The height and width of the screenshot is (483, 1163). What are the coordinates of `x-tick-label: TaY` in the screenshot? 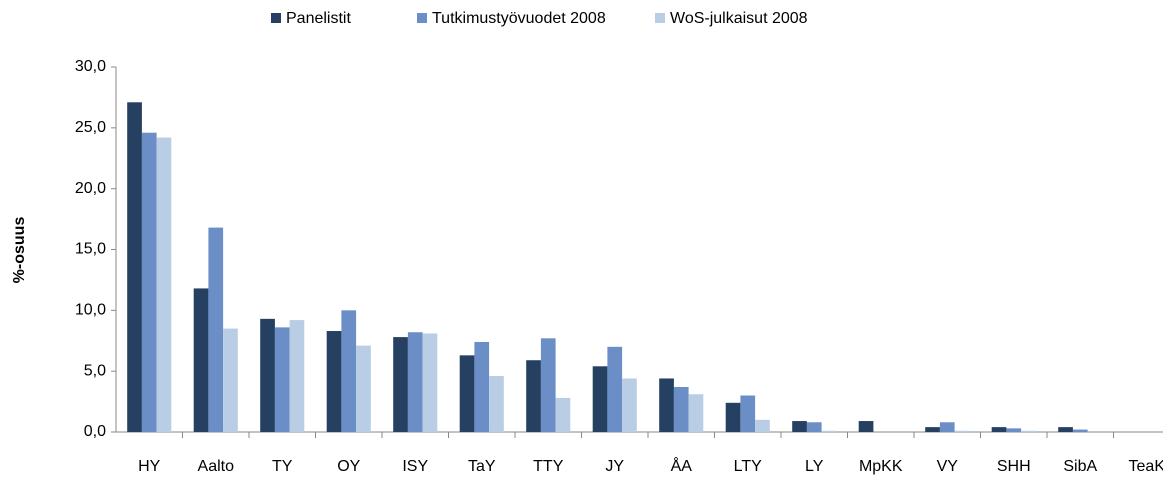 It's located at (482, 466).